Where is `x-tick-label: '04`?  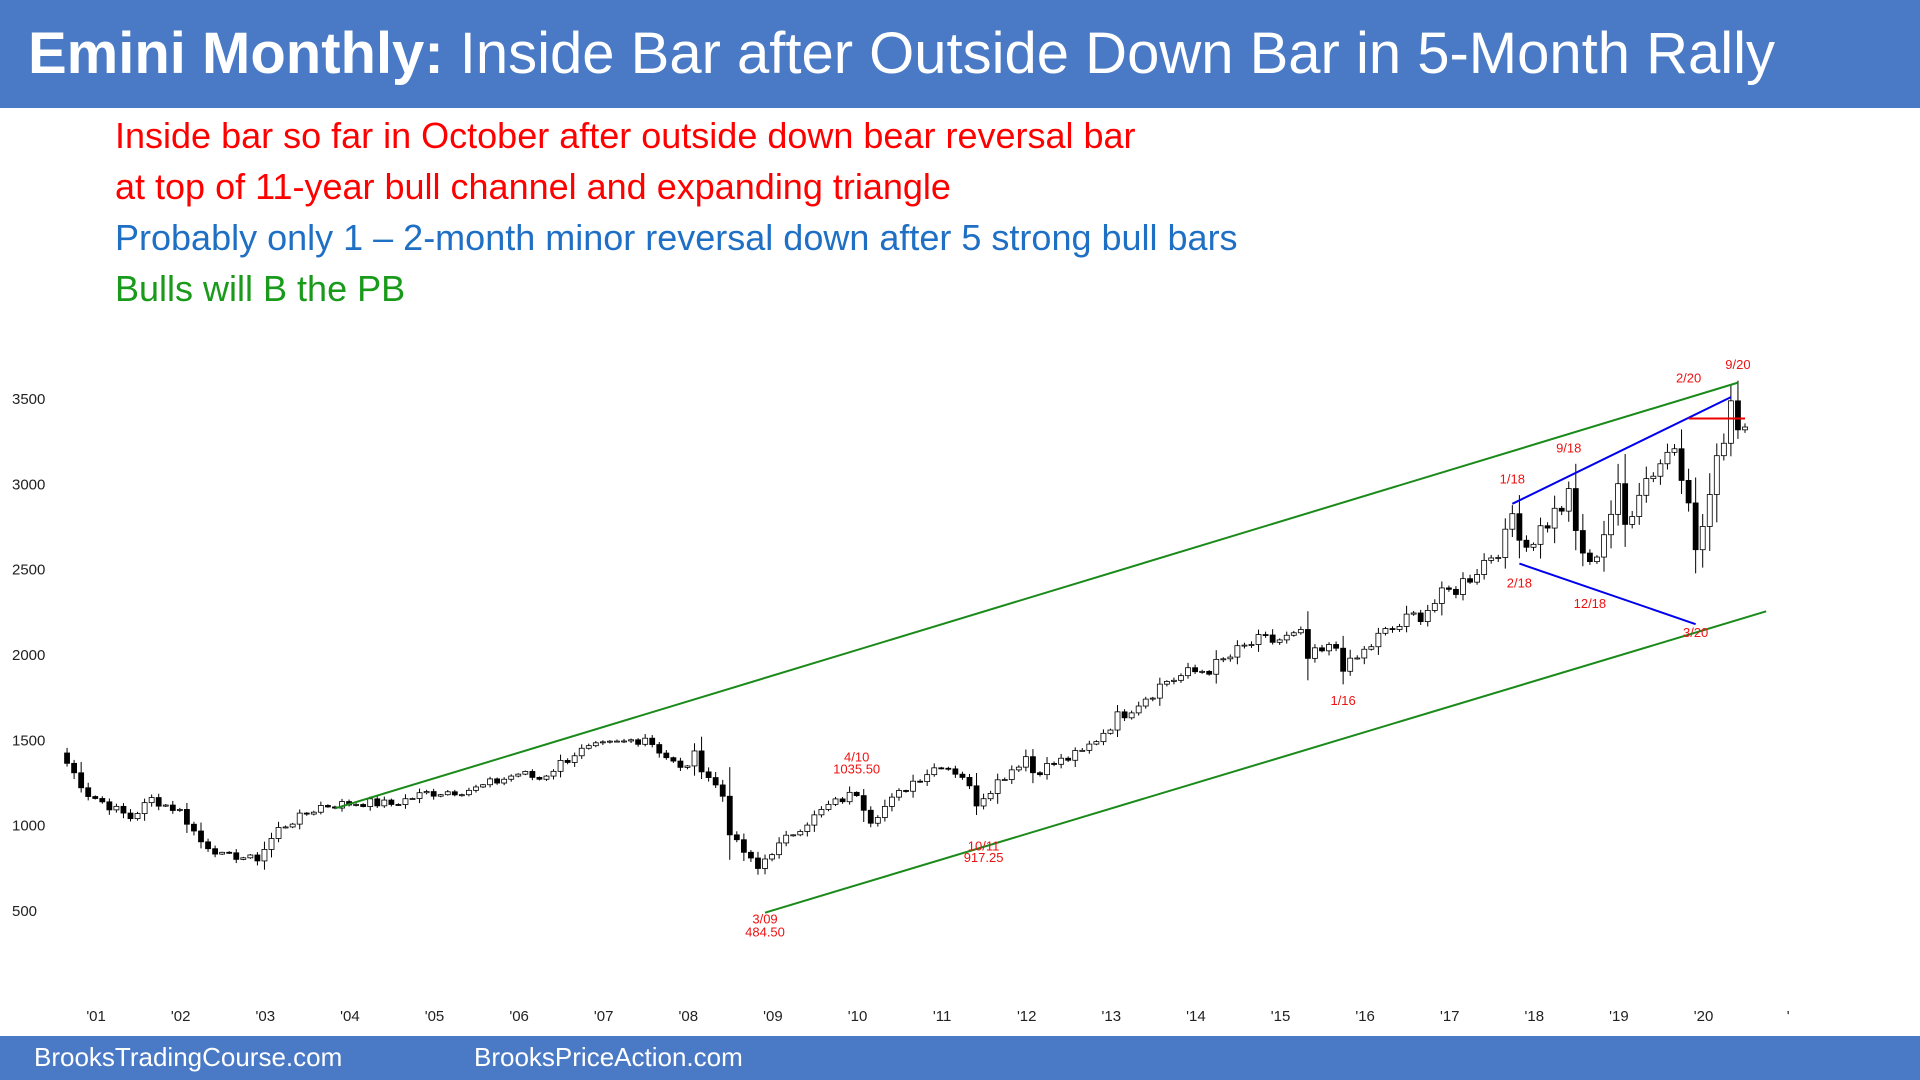
x-tick-label: '04 is located at coordinates (350, 1016).